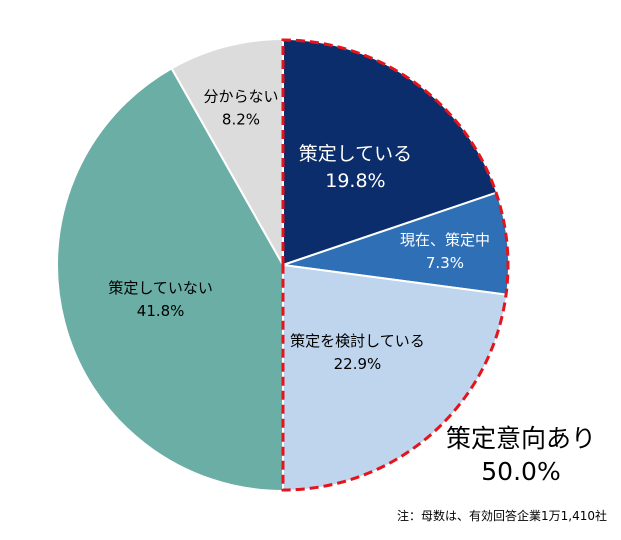 The width and height of the screenshot is (621, 540). What do you see at coordinates (521, 455) in the screenshot?
I see `intent-highlight-label: 策定意向あり 50.0%` at bounding box center [521, 455].